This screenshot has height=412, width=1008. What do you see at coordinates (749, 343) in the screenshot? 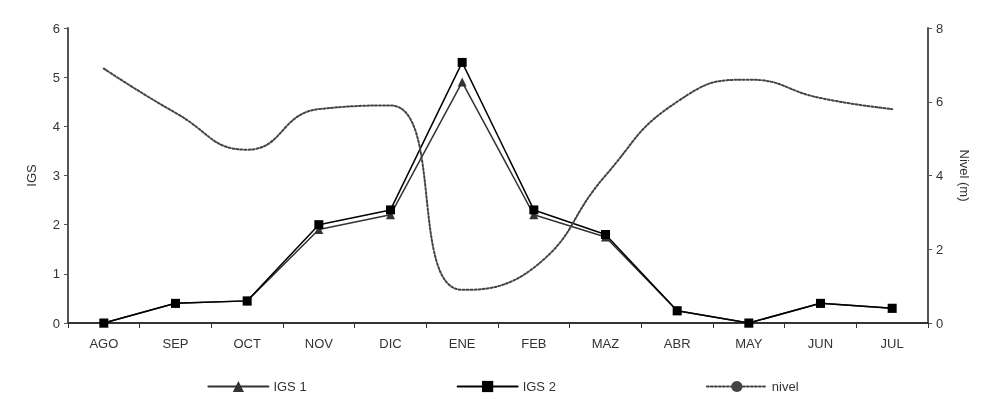
I see `x-tick-label: MAY` at bounding box center [749, 343].